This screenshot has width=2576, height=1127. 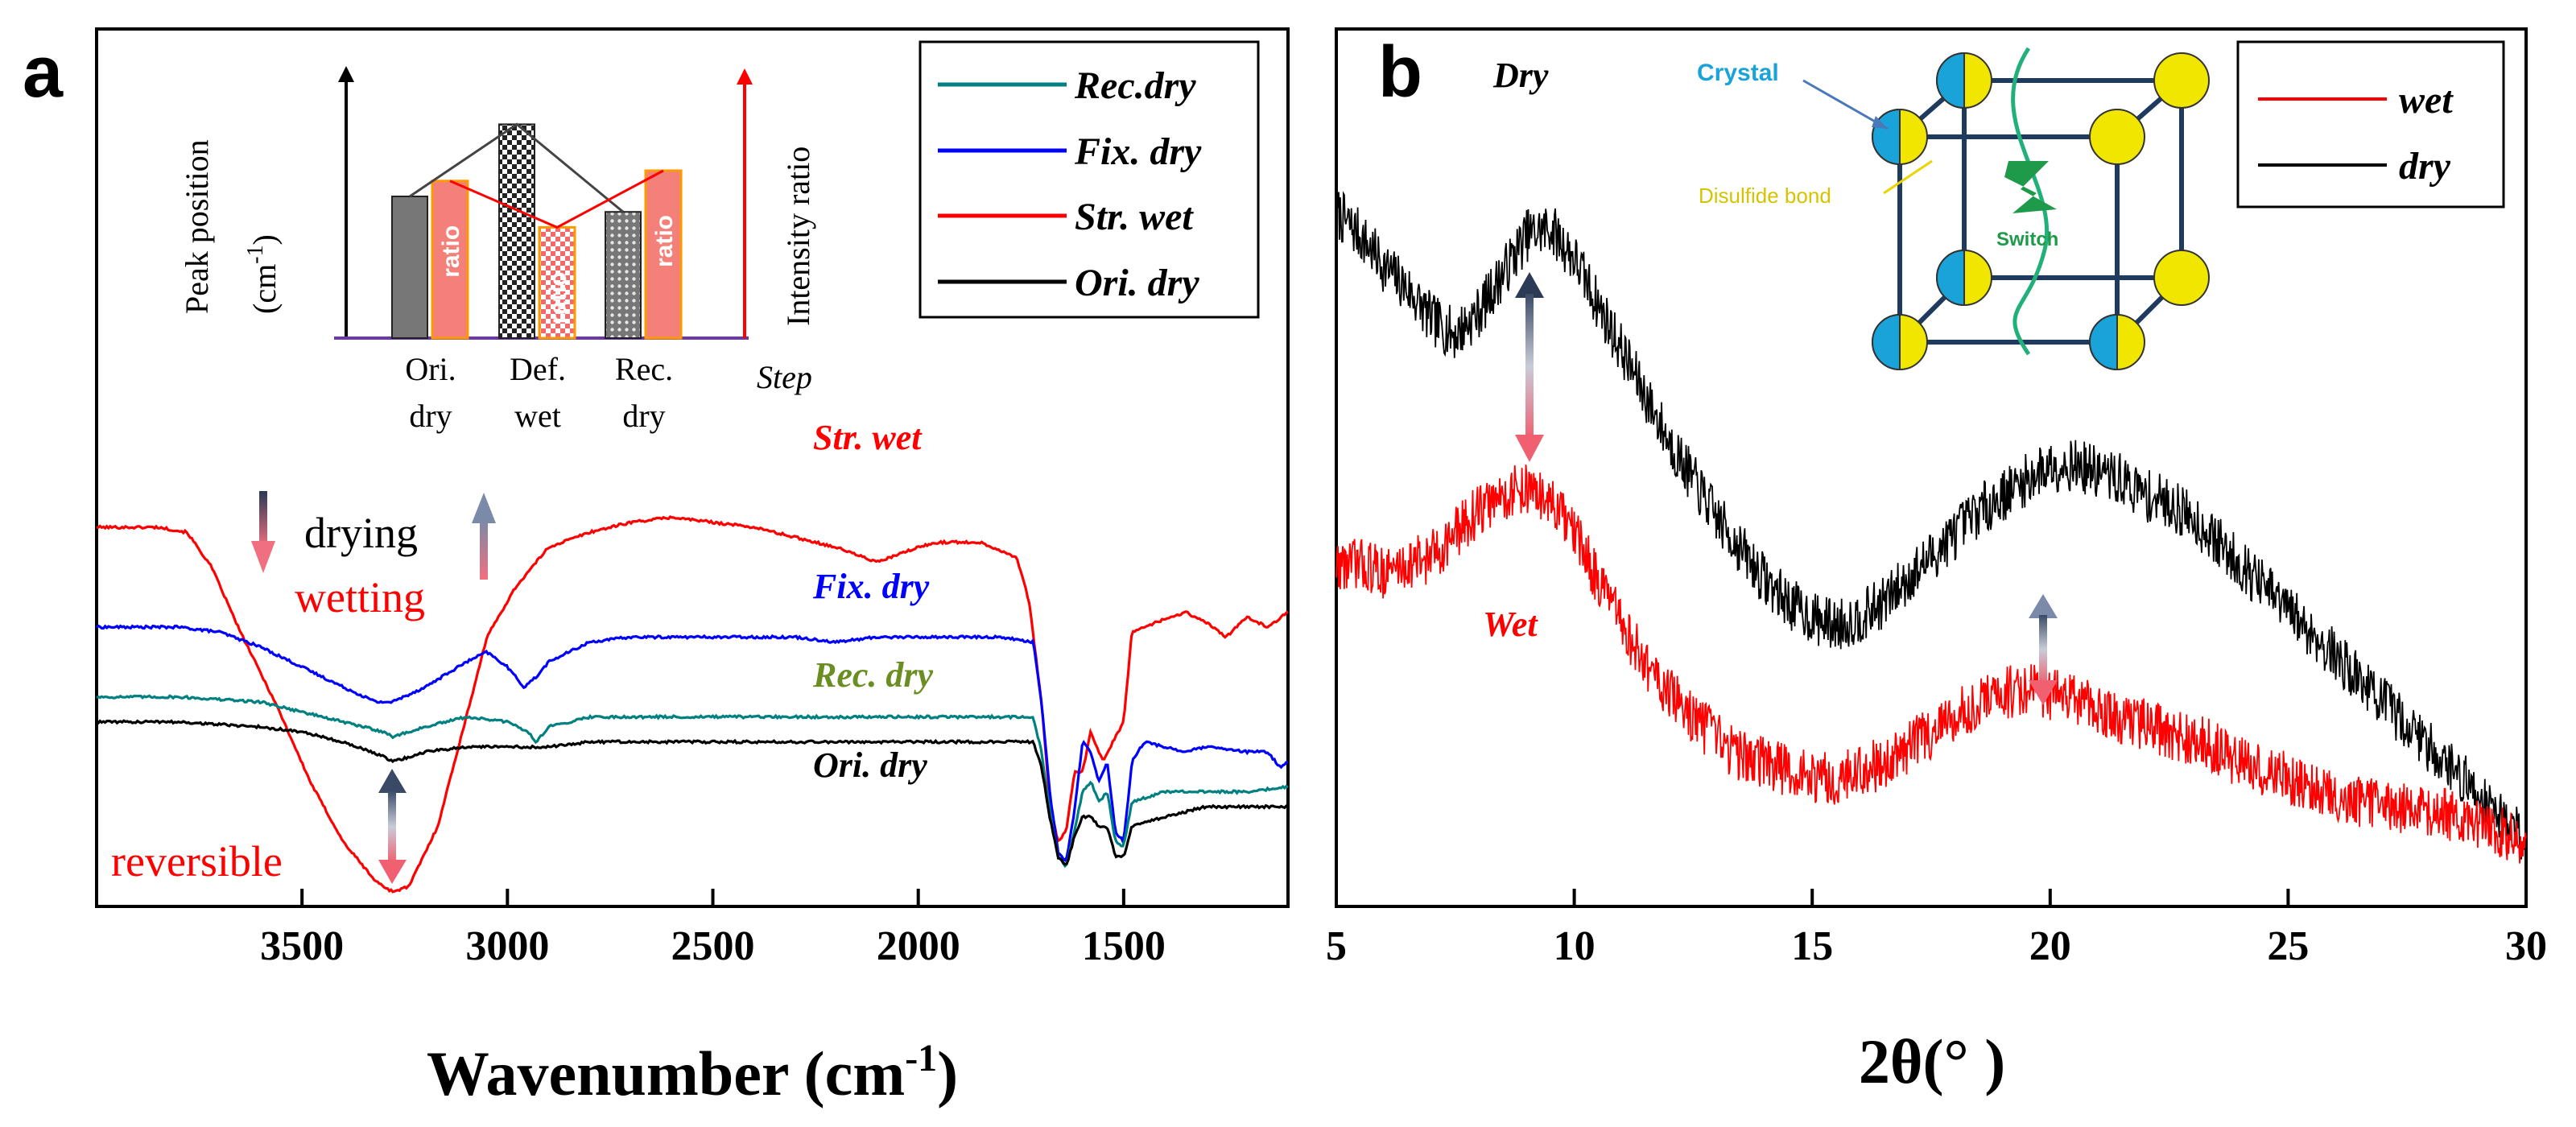 What do you see at coordinates (644, 369) in the screenshot?
I see `inset-cat-3-line1: Rec.` at bounding box center [644, 369].